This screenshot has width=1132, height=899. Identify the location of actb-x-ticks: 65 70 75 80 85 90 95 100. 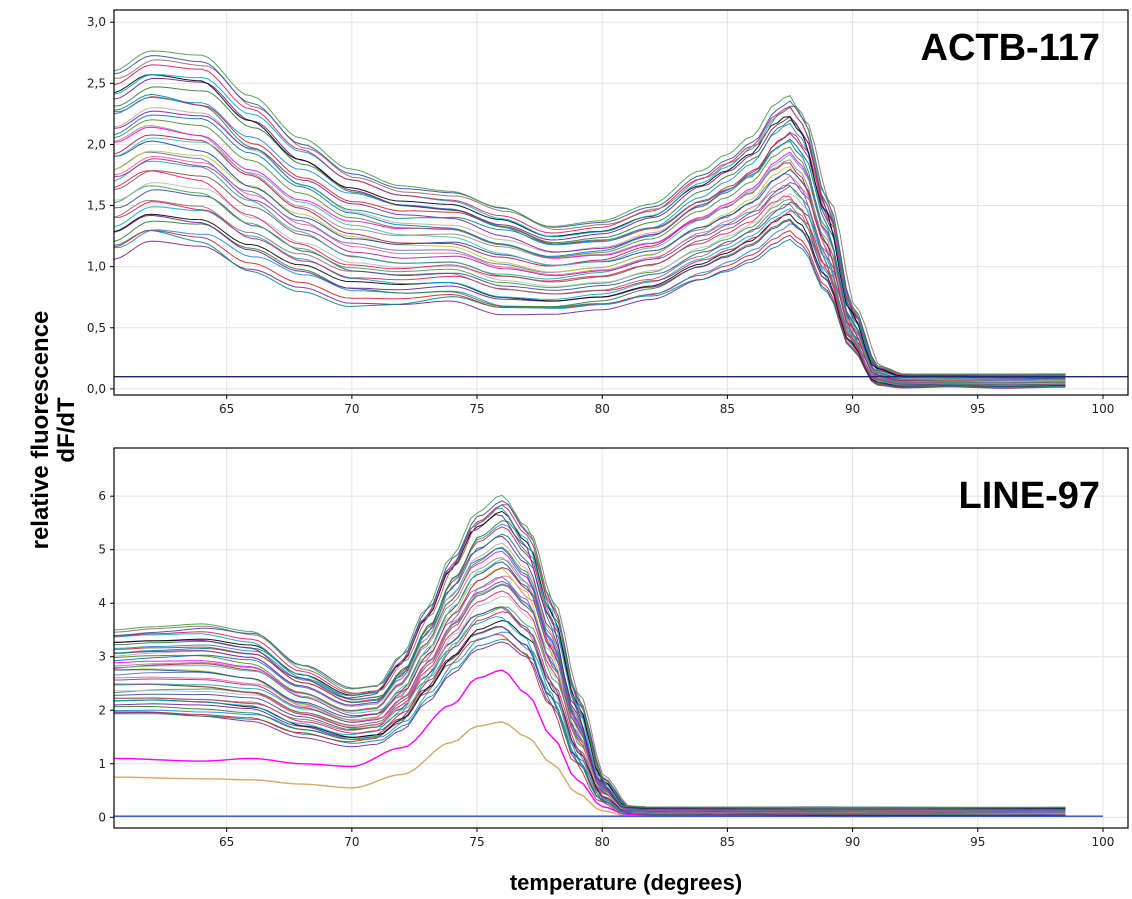
(666, 405).